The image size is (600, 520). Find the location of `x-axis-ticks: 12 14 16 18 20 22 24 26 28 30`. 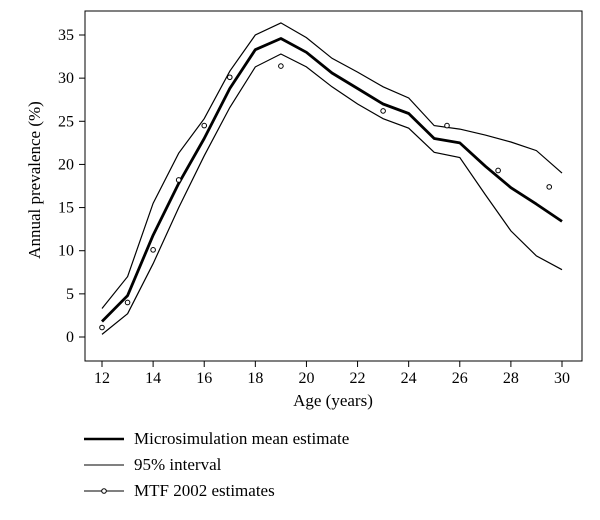

x-axis-ticks: 12 14 16 18 20 22 24 26 28 30 is located at coordinates (332, 374).